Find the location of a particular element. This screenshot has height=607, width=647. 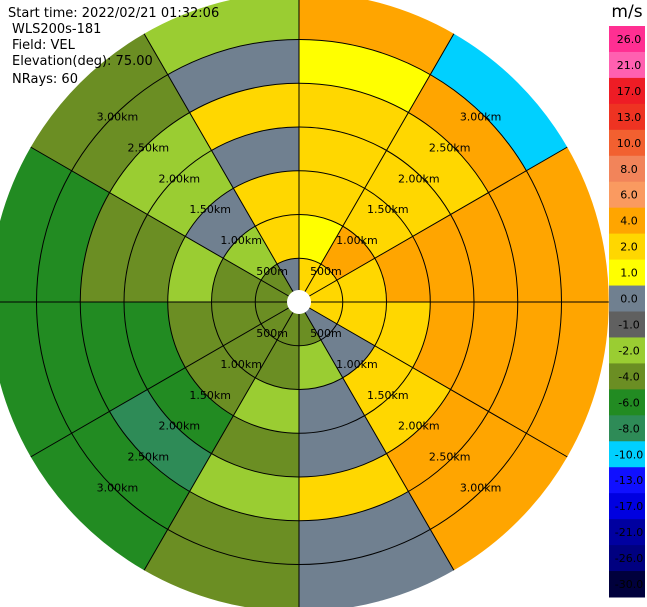

instrument-label: WLS200s-181 is located at coordinates (57, 29).